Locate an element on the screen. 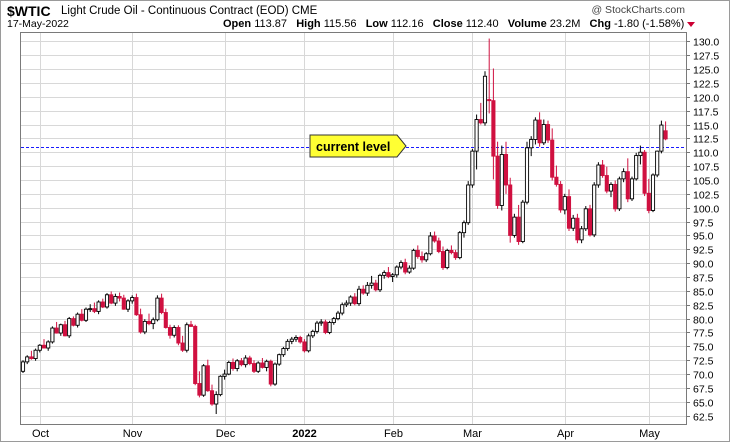  y-tick-label: 100.0 is located at coordinates (706, 210).